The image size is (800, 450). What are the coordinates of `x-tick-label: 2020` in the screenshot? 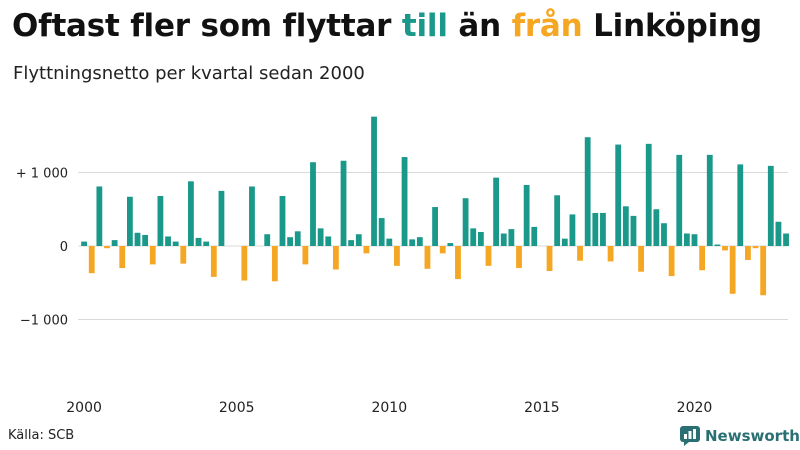 It's located at (695, 408).